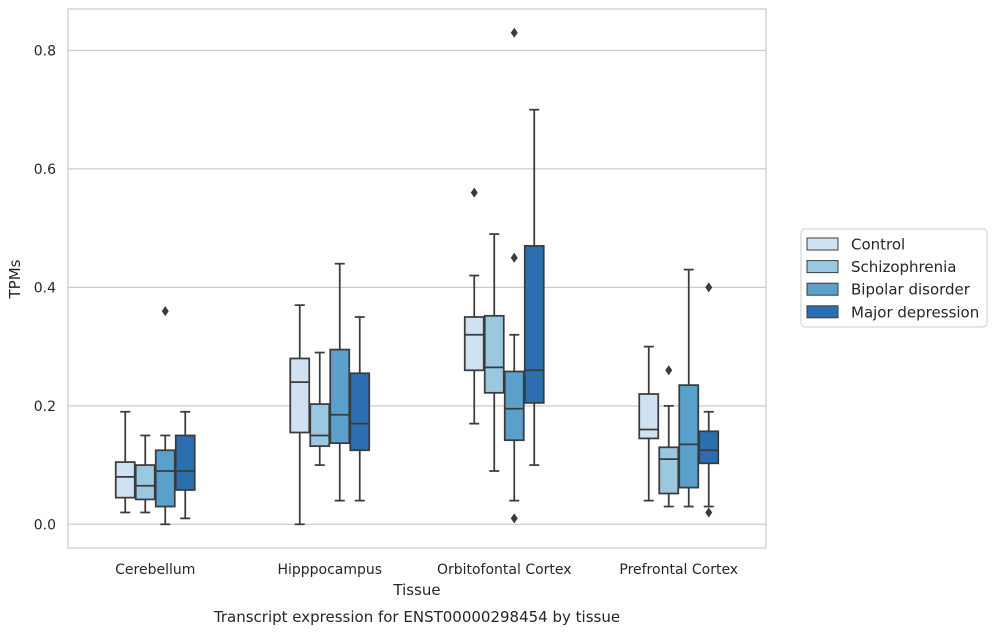  I want to click on y-tick-labels: 0.0 0.2 0.4 0.6 0.8, so click(45, 288).